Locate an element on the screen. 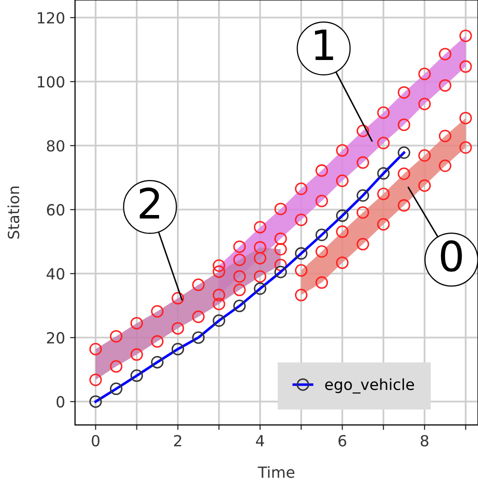 This screenshot has height=484, width=478. x-tick-label: 6 is located at coordinates (342, 440).